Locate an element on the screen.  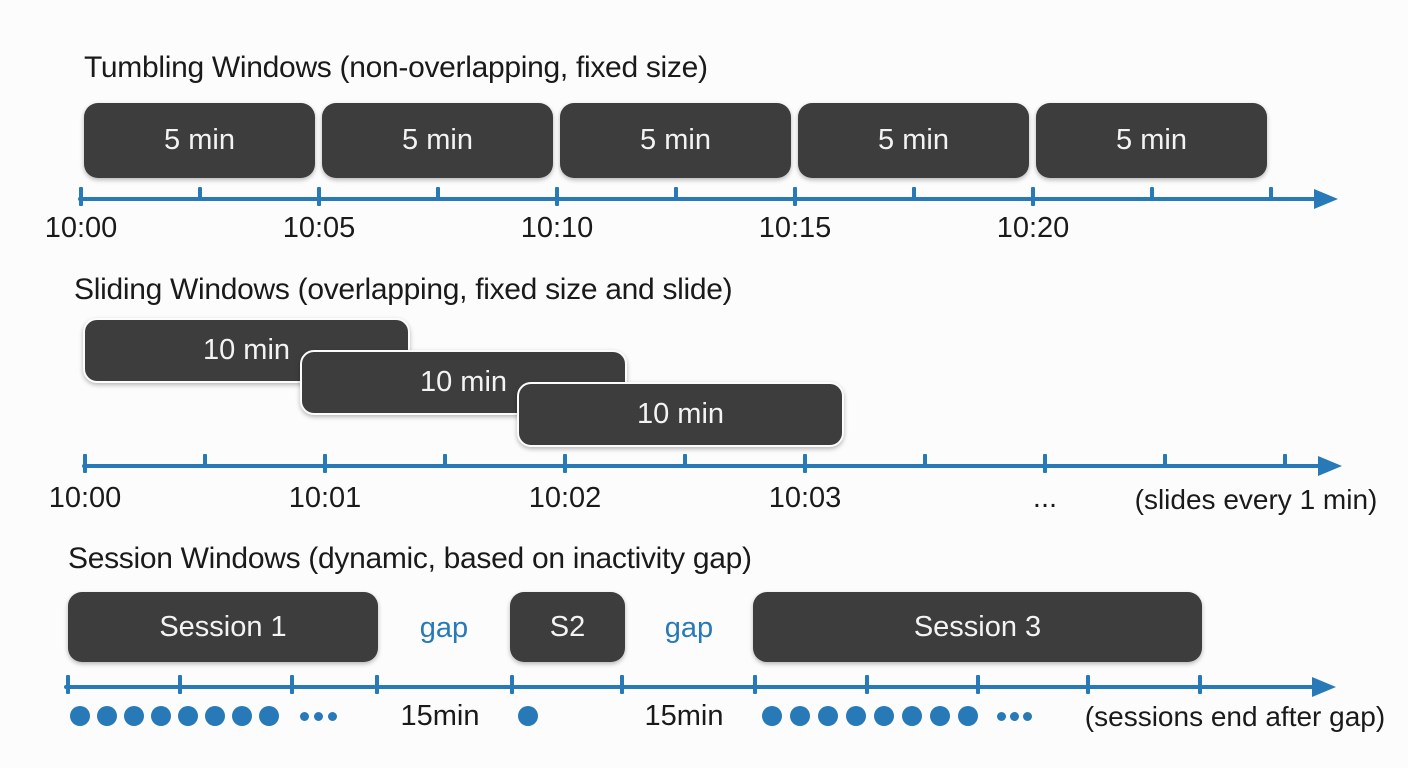
sliding-note: (slides every 1 min) is located at coordinates (1256, 499).